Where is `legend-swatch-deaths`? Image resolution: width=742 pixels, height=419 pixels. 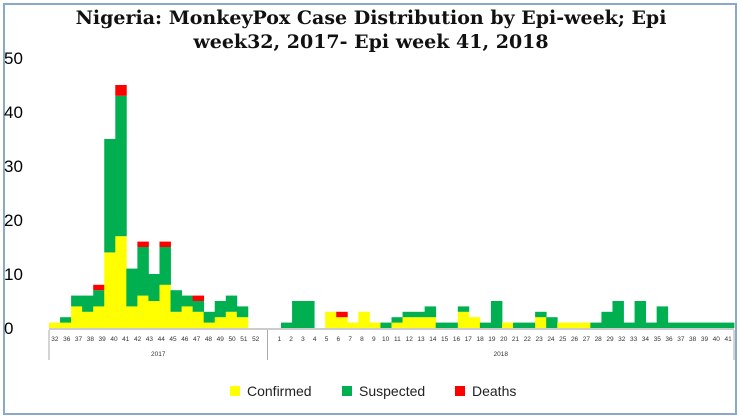
legend-swatch-deaths is located at coordinates (460, 391).